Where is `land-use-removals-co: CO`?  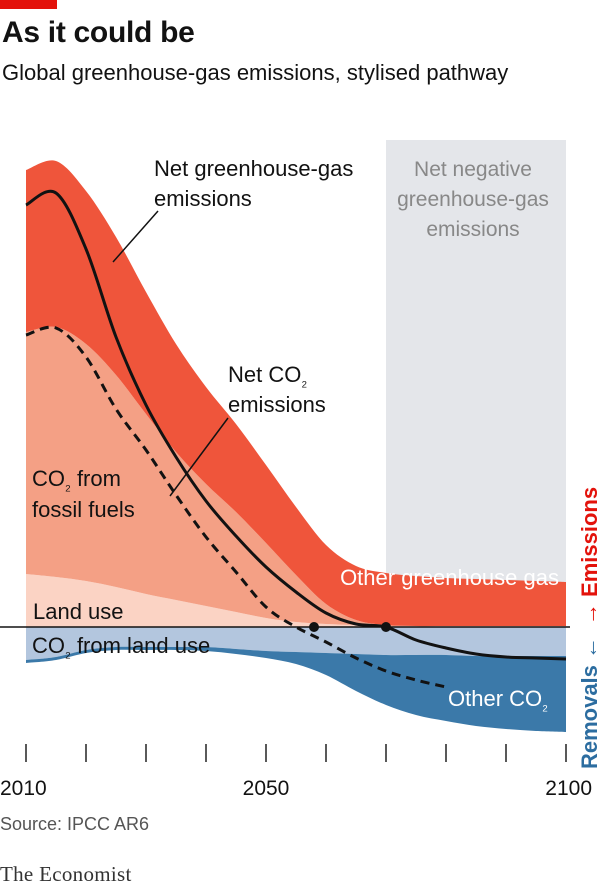
land-use-removals-co: CO is located at coordinates (48, 645).